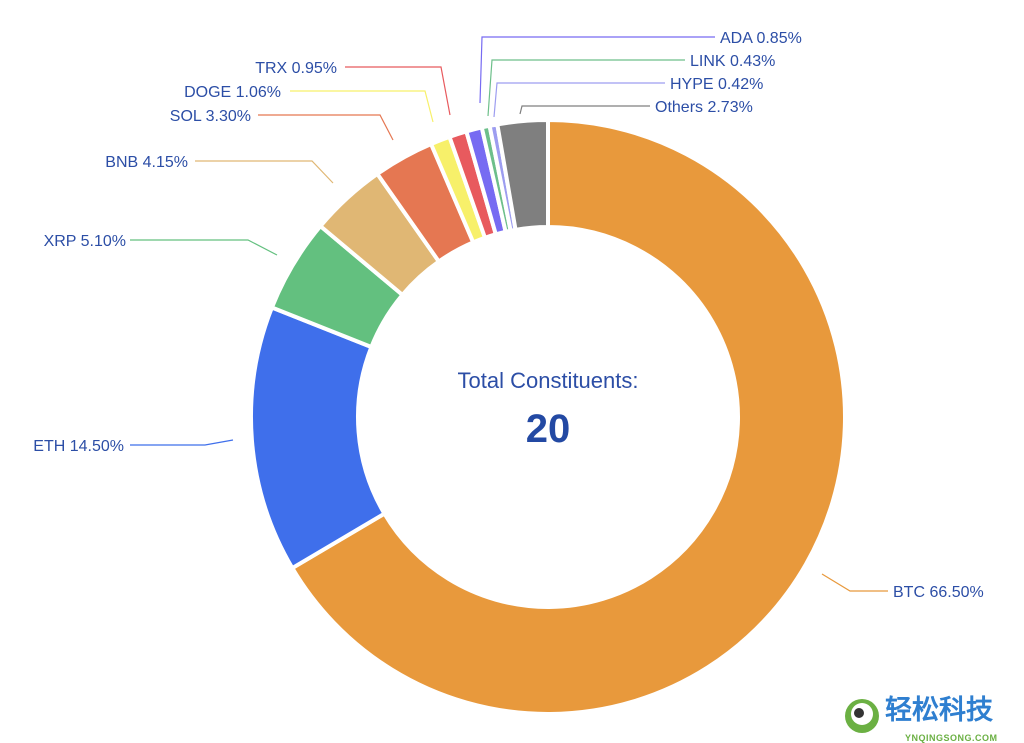  I want to click on leader-line-btc, so click(854, 582).